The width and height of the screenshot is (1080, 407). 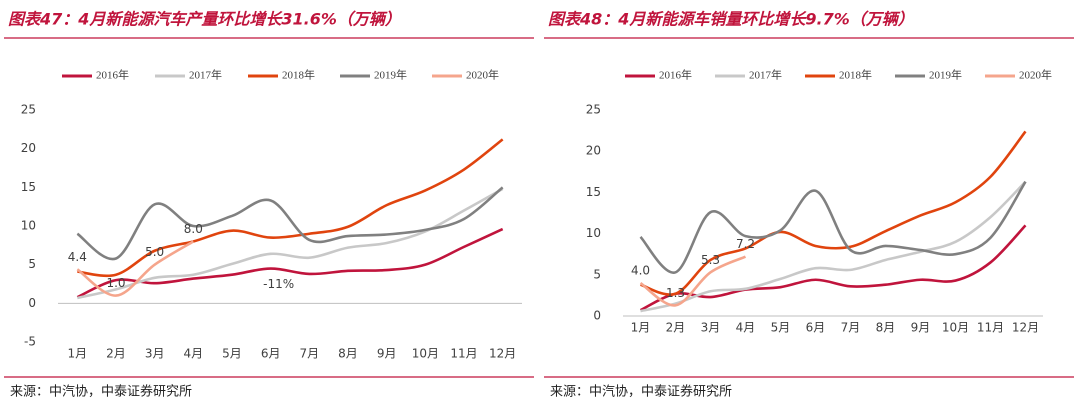 I want to click on chart-title: 图表47：4月新能源汽车产量环比增长31.6%（万辆）, so click(x=204, y=19).